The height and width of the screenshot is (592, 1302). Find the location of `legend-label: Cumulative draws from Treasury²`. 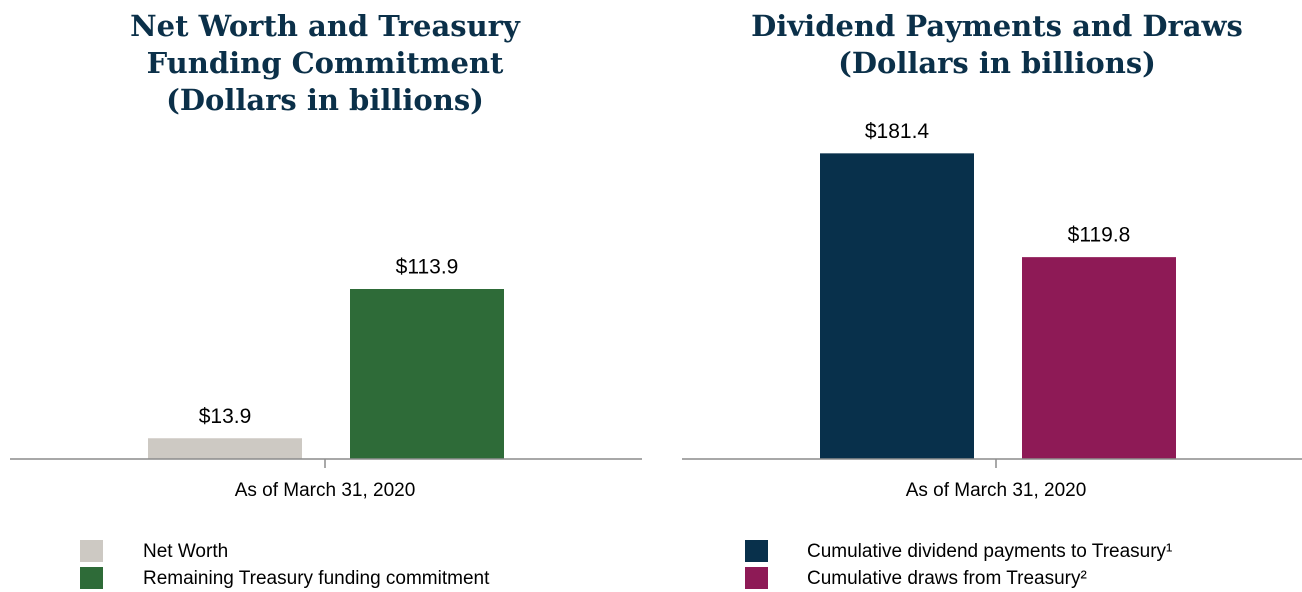

legend-label: Cumulative draws from Treasury² is located at coordinates (947, 578).